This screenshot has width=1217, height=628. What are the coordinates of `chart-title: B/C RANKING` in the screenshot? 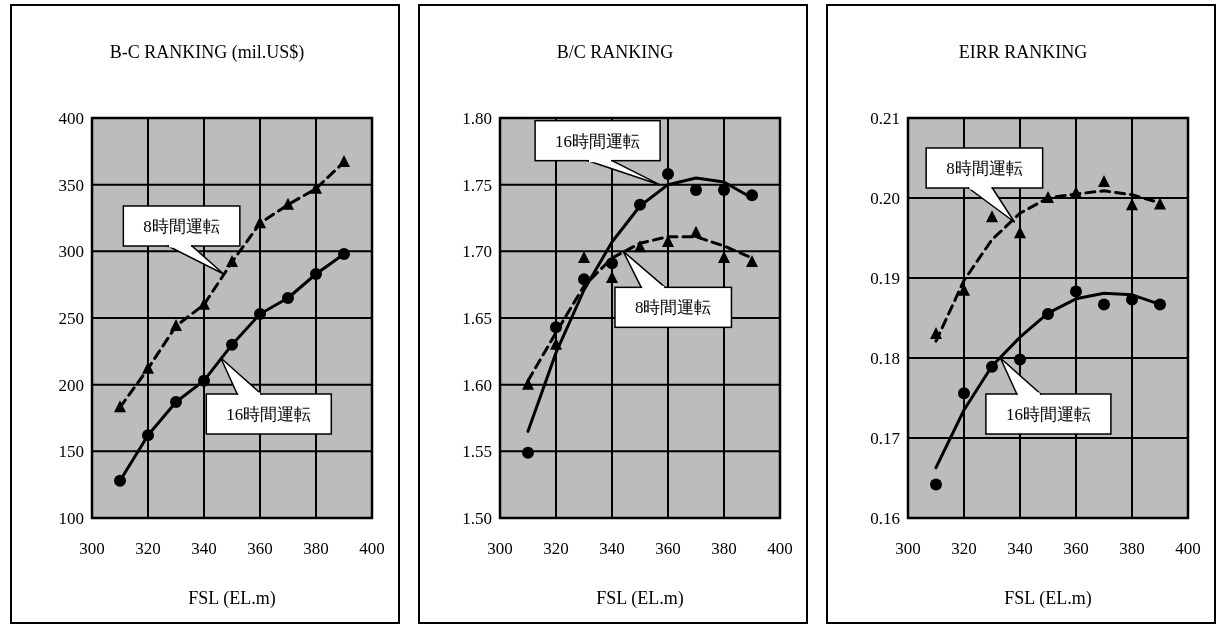 It's located at (615, 52).